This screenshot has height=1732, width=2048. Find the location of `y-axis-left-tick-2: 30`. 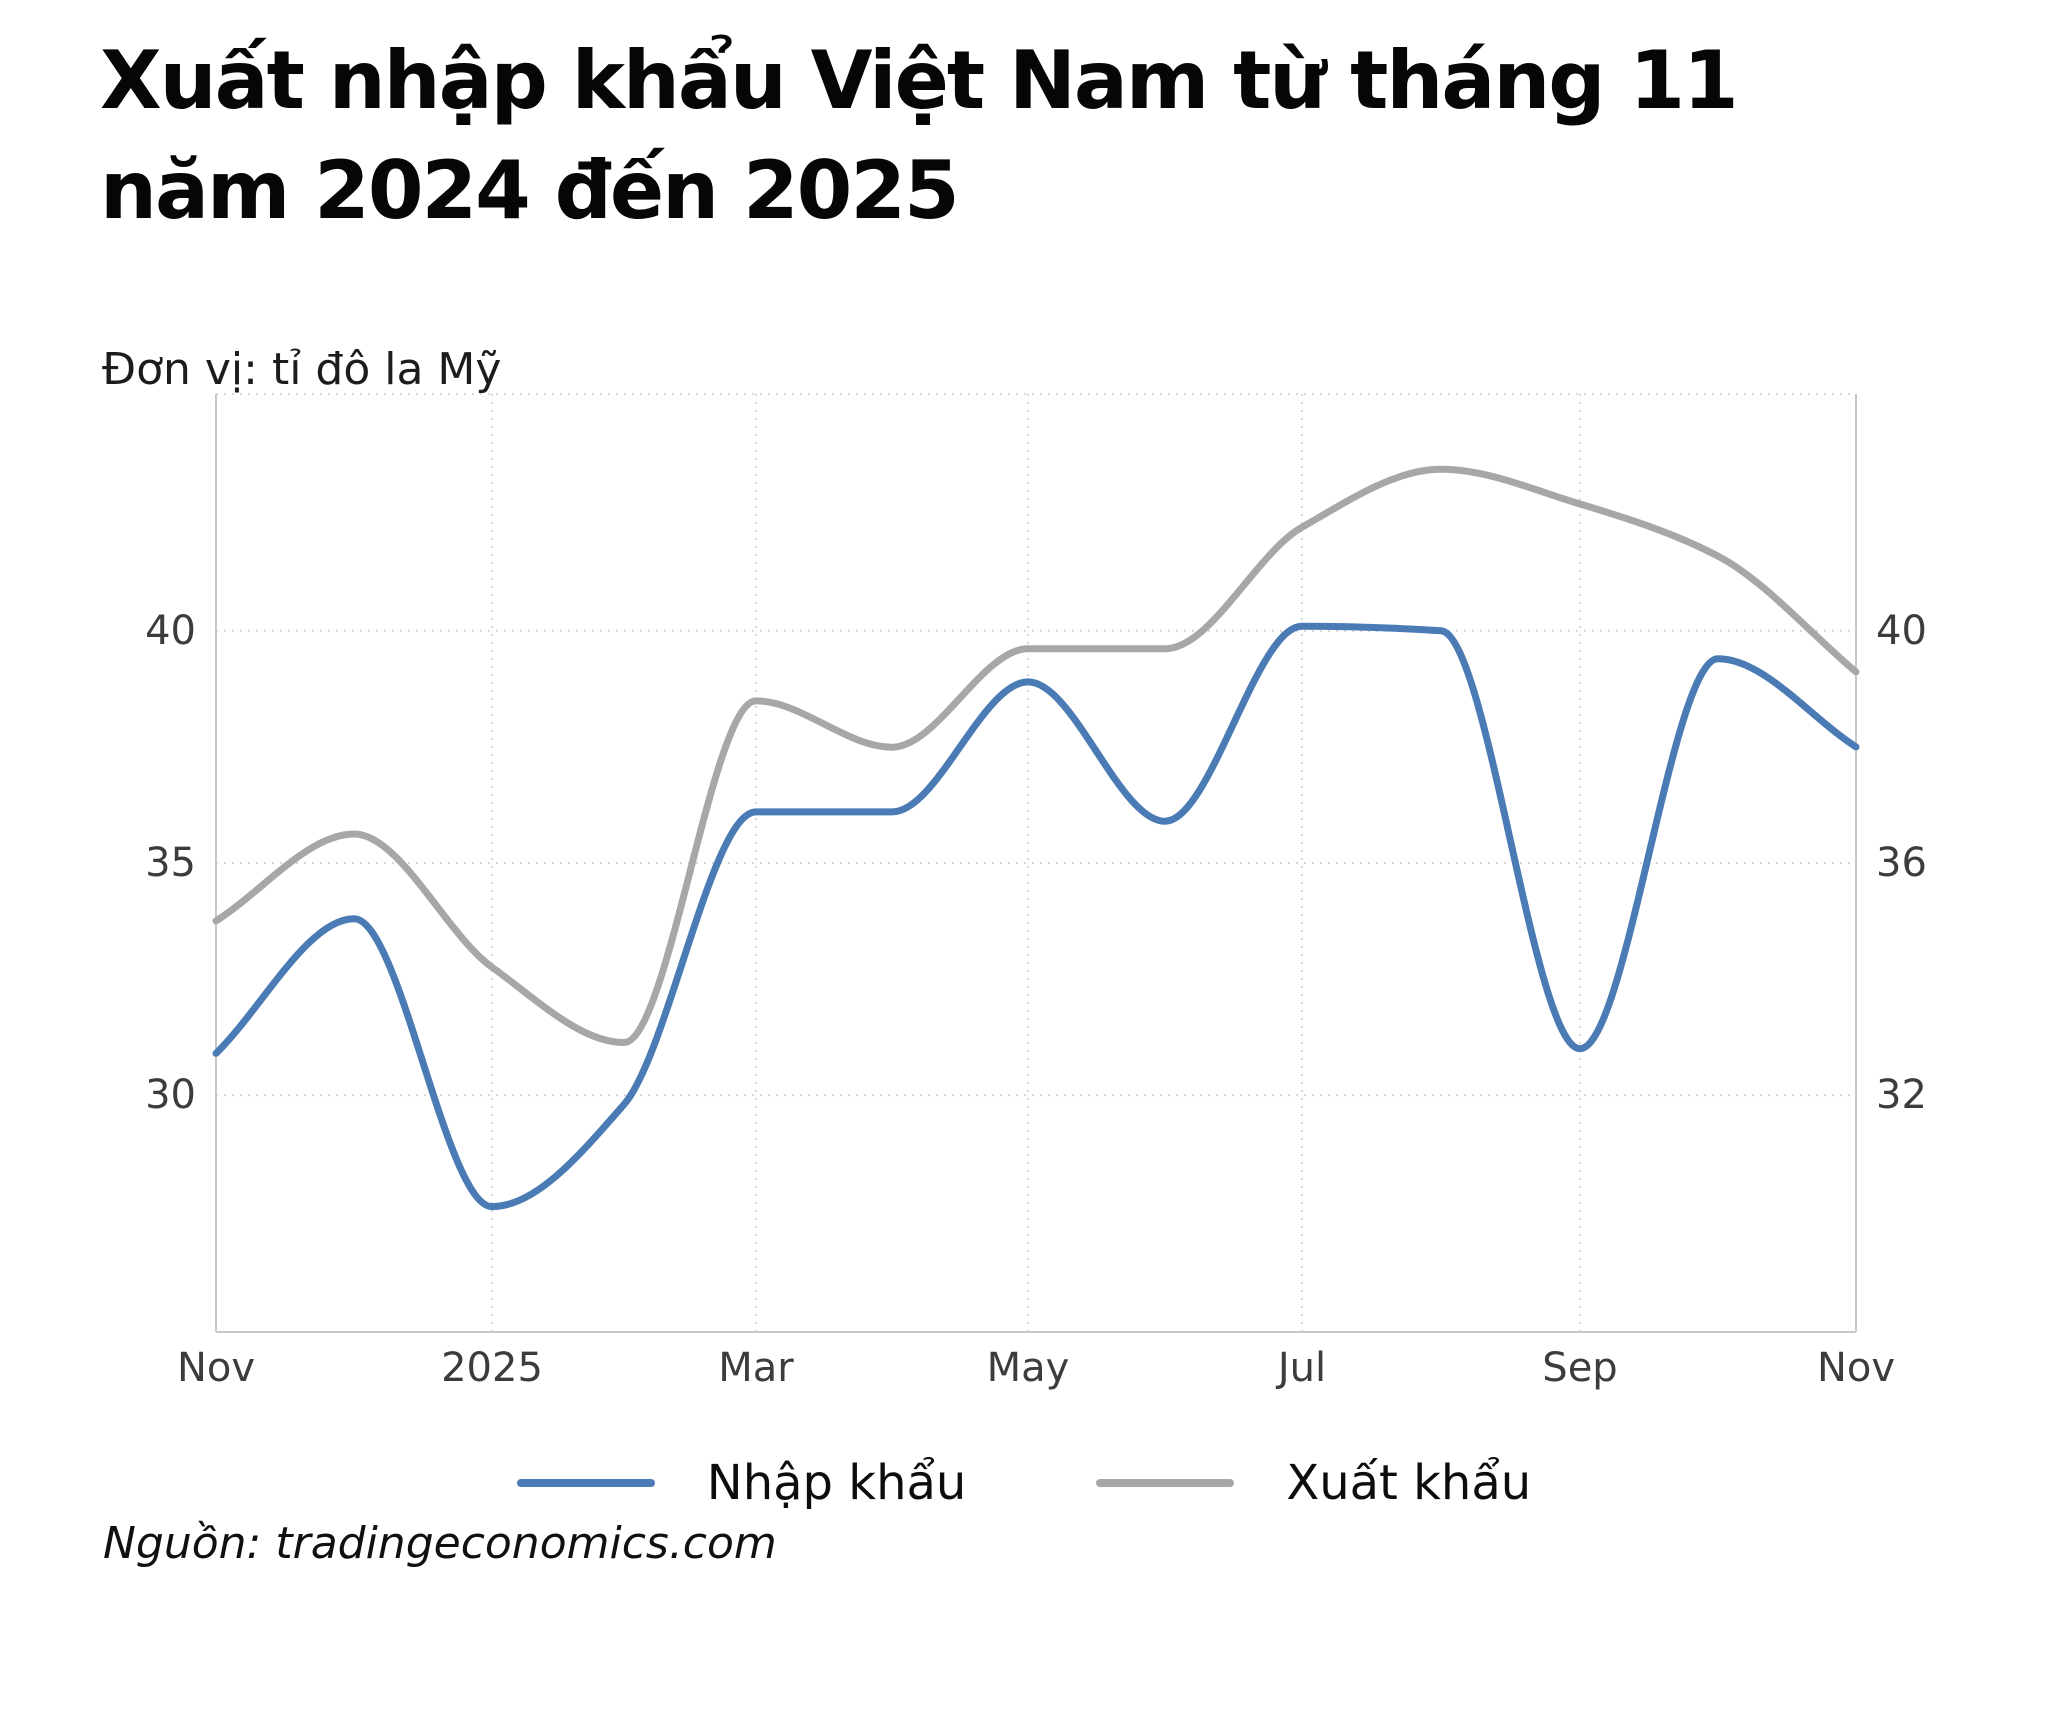

y-axis-left-tick-2: 30 is located at coordinates (170, 1095).